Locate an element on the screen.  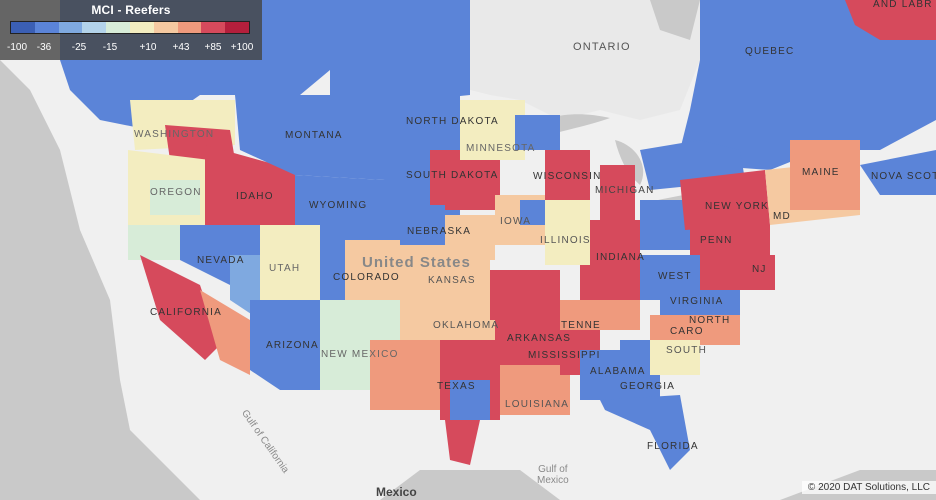
label-carolina: CARO is located at coordinates (687, 331).